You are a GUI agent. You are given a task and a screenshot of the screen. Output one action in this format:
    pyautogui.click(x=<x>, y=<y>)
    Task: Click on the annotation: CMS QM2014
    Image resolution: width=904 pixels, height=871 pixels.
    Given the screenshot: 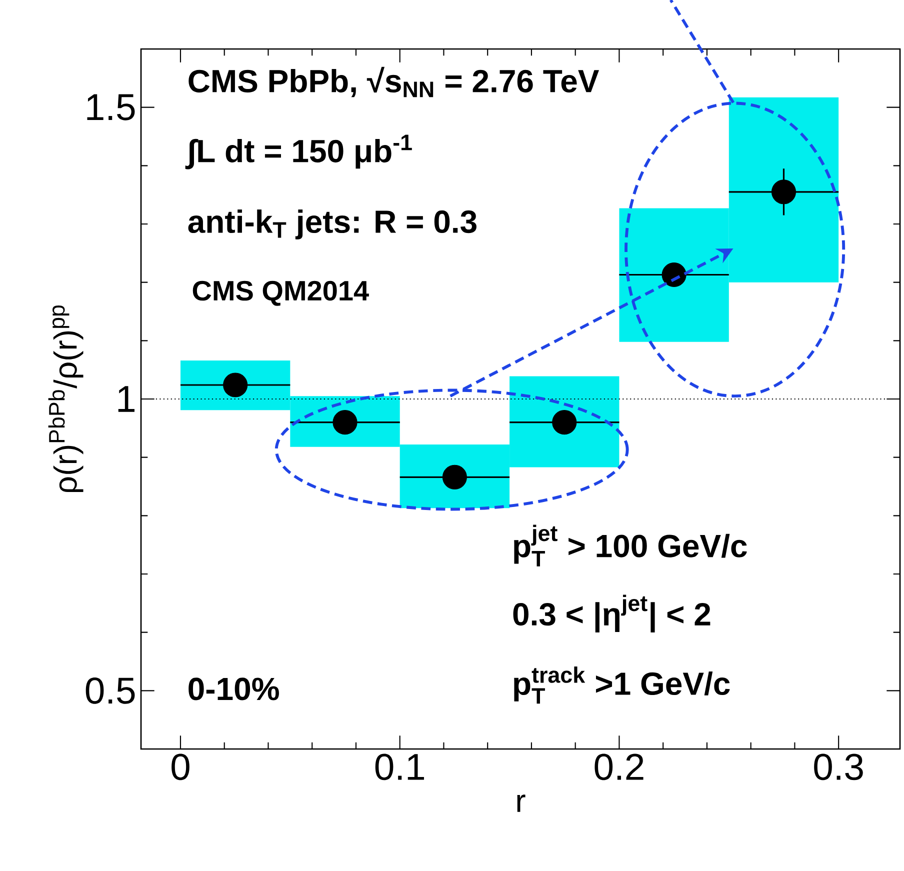 What is the action you would take?
    pyautogui.click(x=280, y=293)
    